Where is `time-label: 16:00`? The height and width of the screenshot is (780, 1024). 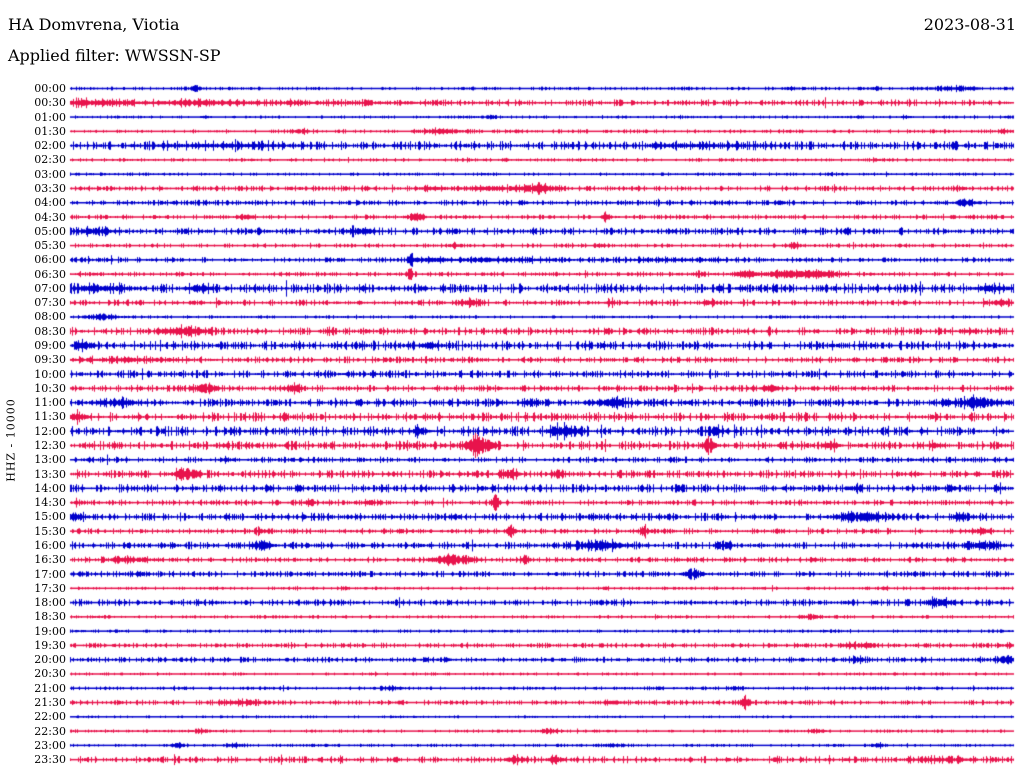
time-label: 16:00 is located at coordinates (50, 545).